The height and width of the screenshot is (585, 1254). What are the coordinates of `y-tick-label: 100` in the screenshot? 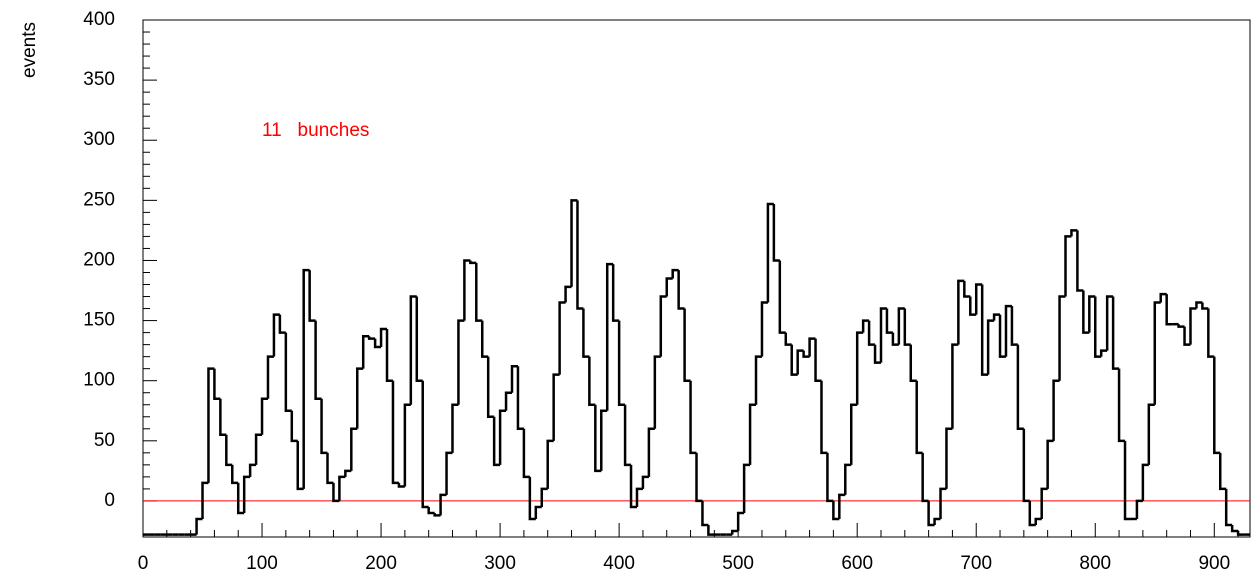 It's located at (99, 380).